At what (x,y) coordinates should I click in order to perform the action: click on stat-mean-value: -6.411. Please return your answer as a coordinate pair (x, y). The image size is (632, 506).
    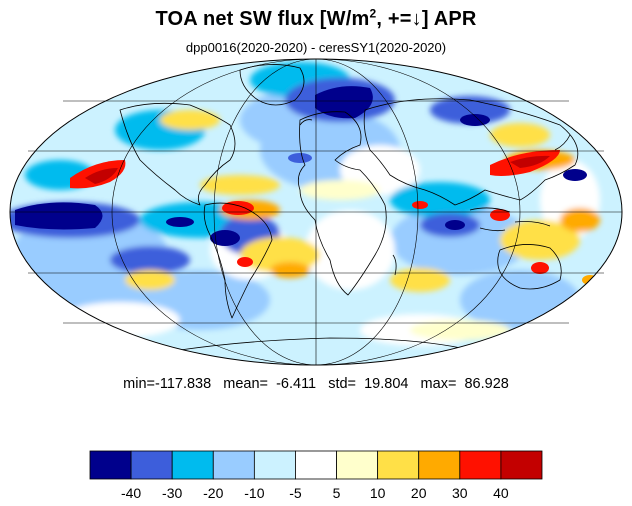
    Looking at the image, I should click on (296, 384).